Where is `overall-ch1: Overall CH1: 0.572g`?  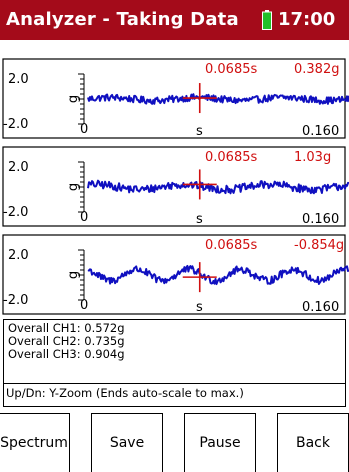 overall-ch1: Overall CH1: 0.572g is located at coordinates (66, 328).